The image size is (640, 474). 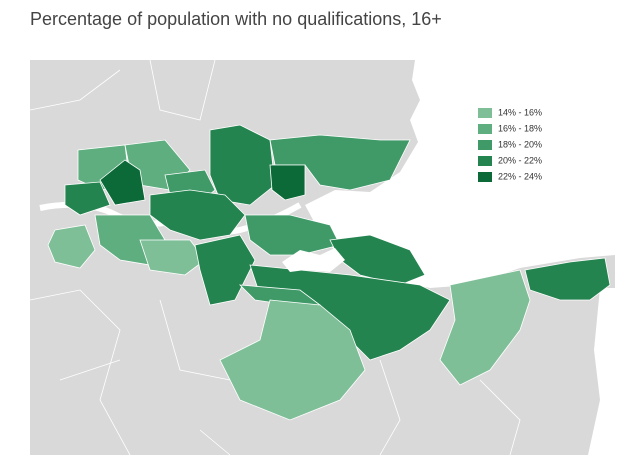 What do you see at coordinates (313, 260) in the screenshot?
I see `island-water` at bounding box center [313, 260].